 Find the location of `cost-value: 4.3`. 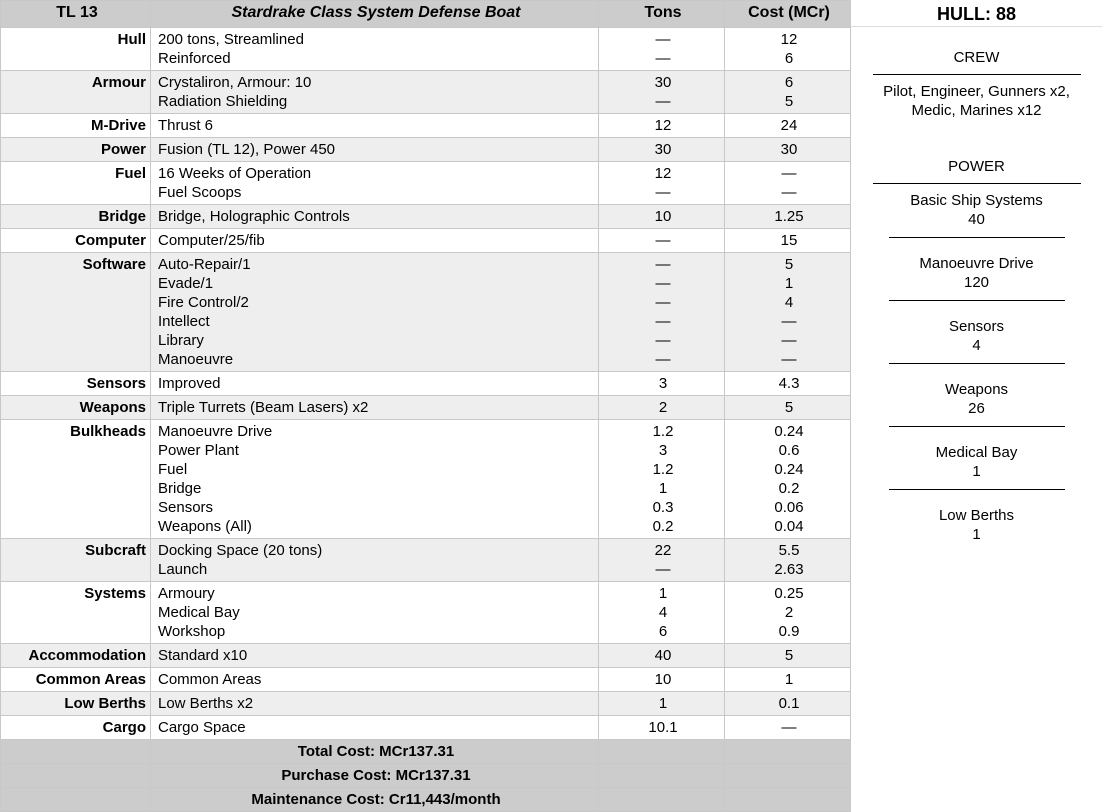

cost-value: 4.3 is located at coordinates (789, 383).